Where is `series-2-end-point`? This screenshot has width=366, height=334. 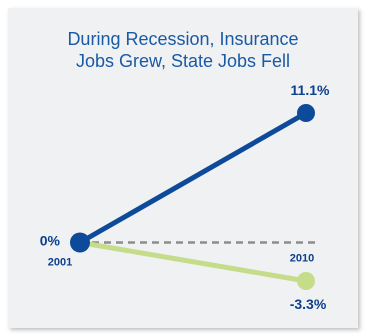 series-2-end-point is located at coordinates (306, 281).